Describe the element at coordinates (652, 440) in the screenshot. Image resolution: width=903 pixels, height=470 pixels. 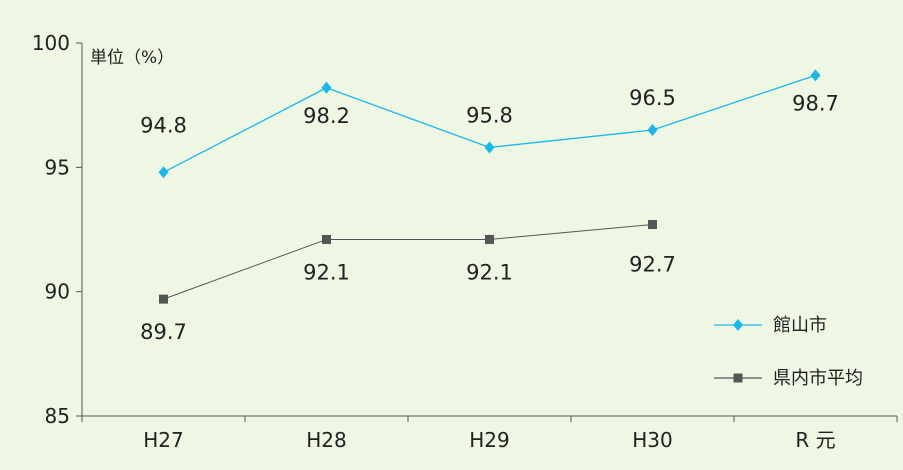
I see `x-tick-label: H30` at that location.